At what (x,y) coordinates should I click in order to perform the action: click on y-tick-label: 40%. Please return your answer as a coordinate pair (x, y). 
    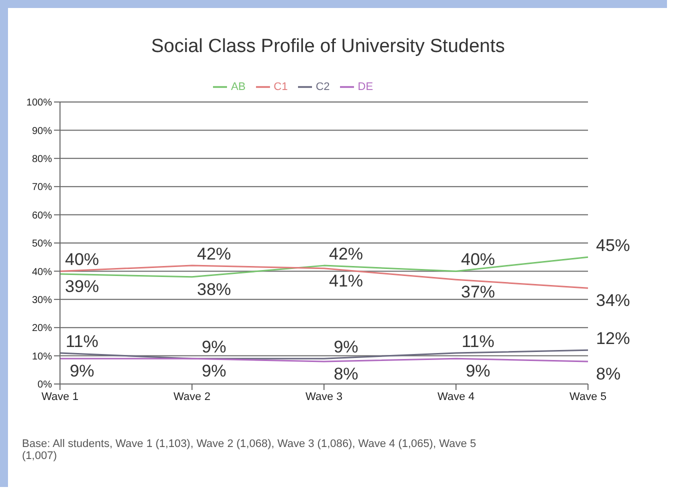
    Looking at the image, I should click on (42, 272).